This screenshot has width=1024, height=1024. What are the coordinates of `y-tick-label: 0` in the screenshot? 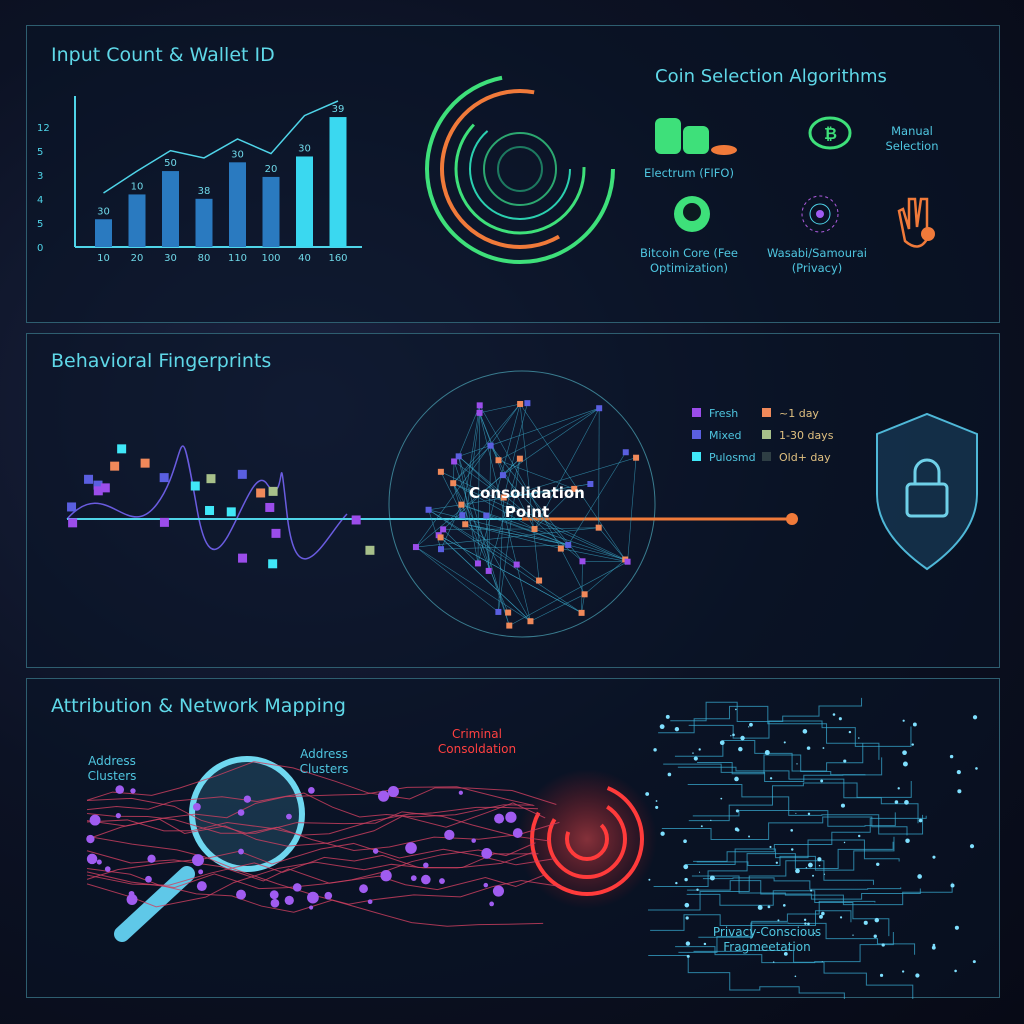 It's located at (40, 248).